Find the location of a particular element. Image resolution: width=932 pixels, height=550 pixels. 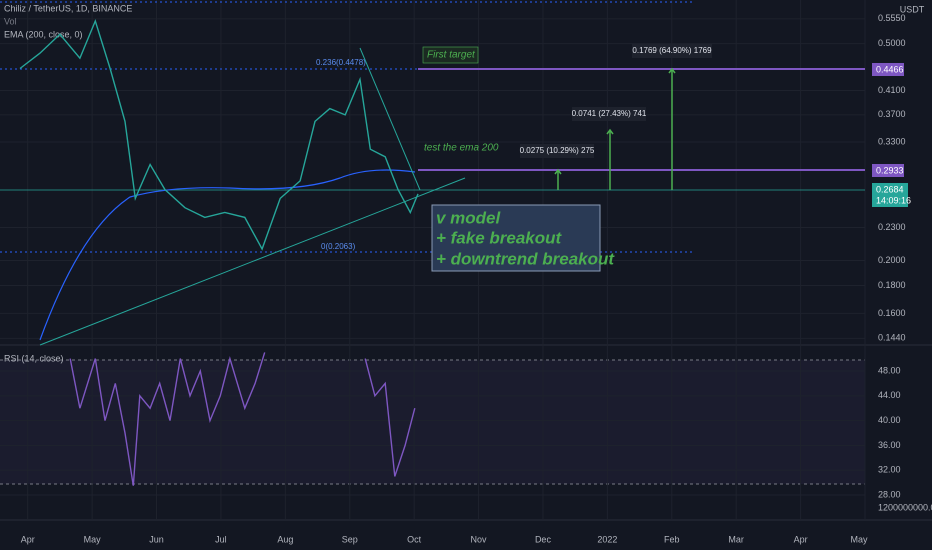

y-tick-label: 0.1800 is located at coordinates (892, 285).